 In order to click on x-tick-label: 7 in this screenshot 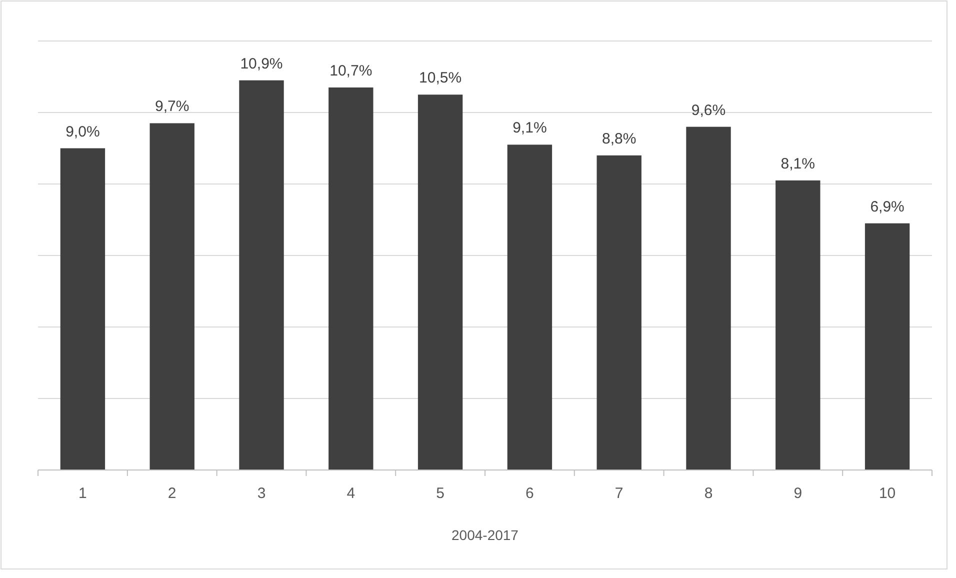, I will do `click(619, 493)`.